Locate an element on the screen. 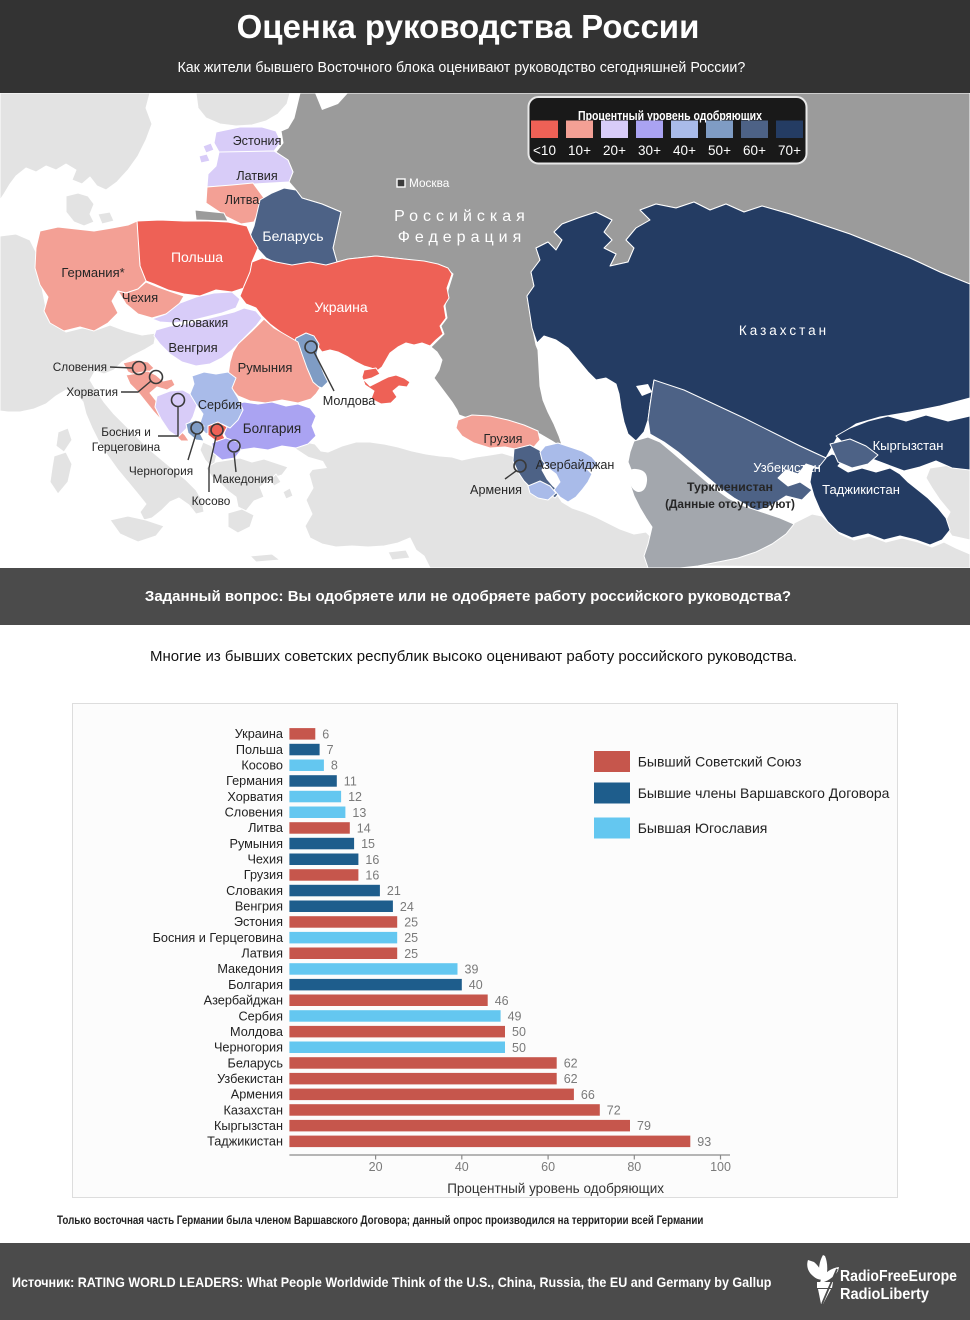 The image size is (970, 1320). svg-text: 8 is located at coordinates (334, 766).